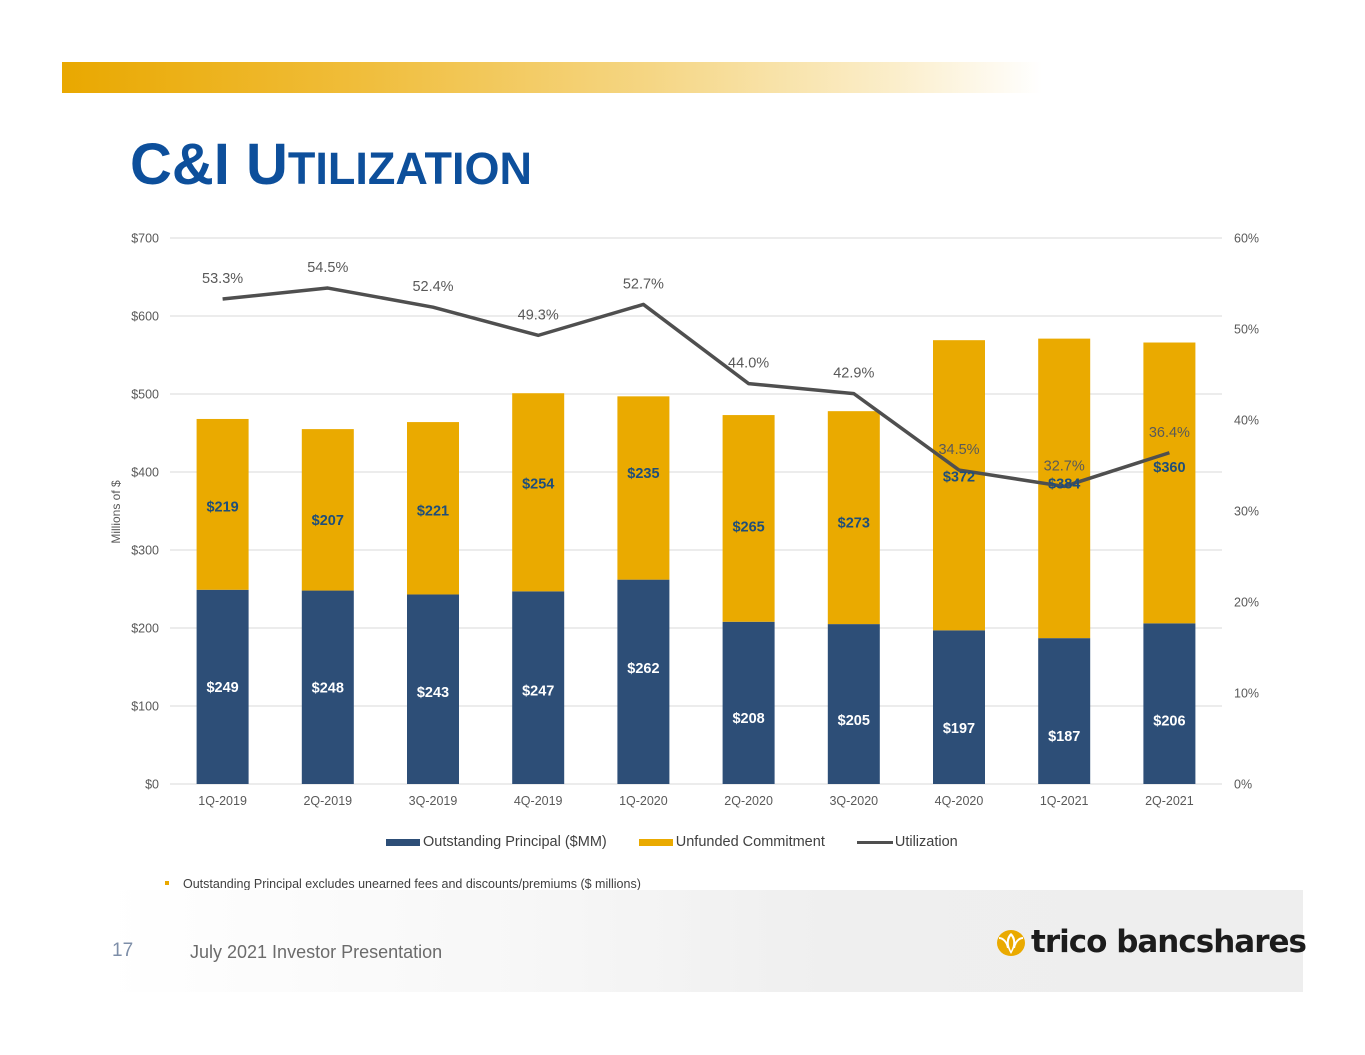 Image resolution: width=1365 pixels, height=1055 pixels. What do you see at coordinates (748, 801) in the screenshot?
I see `x-tick-label: 2Q-2020` at bounding box center [748, 801].